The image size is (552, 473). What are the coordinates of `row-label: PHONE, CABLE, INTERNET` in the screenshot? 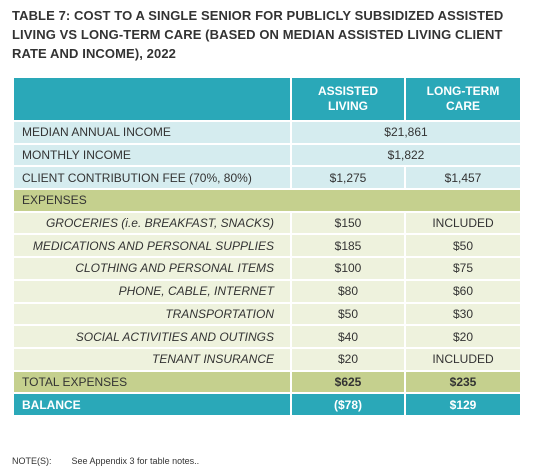 It's located at (152, 291).